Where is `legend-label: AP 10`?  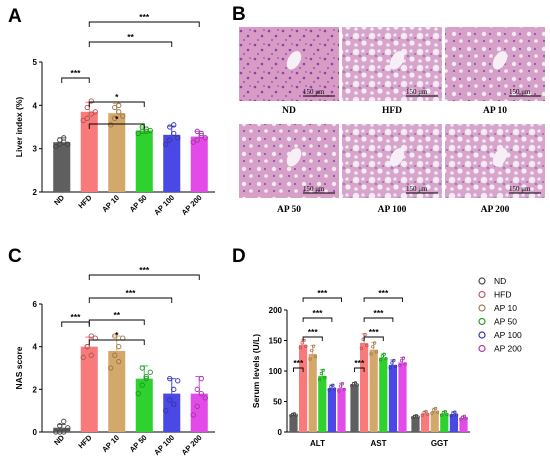
legend-label: AP 10 is located at coordinates (505, 308).